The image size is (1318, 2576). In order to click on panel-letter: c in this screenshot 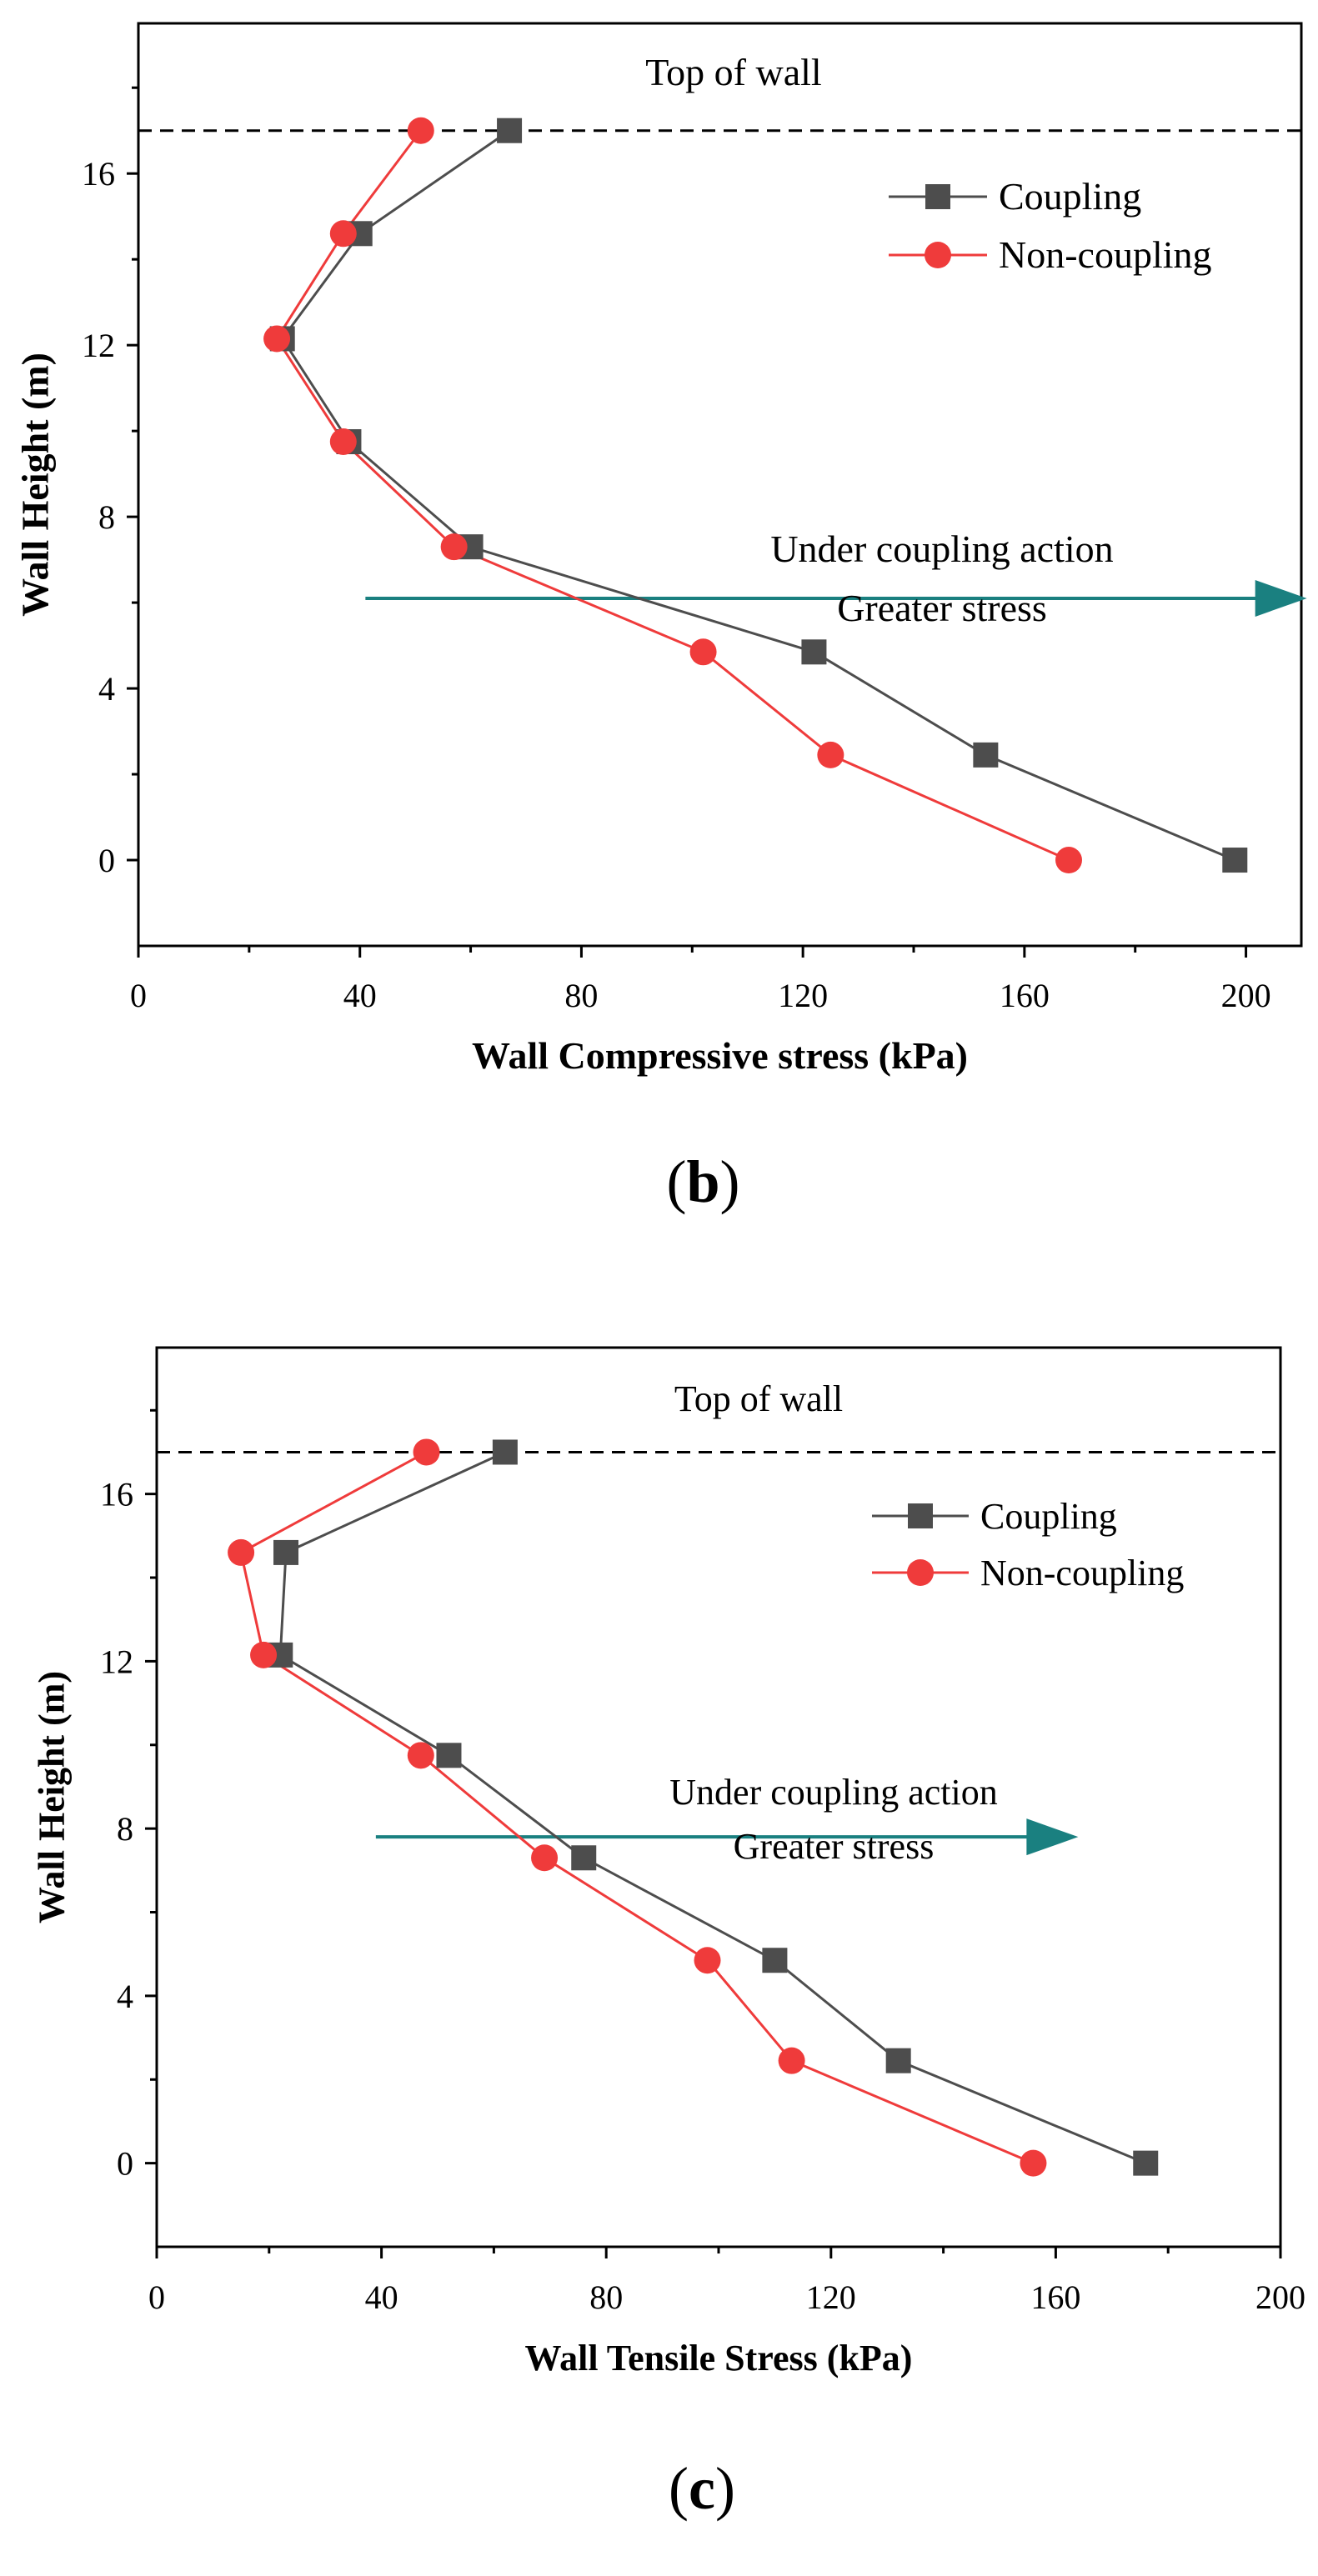, I will do `click(702, 2489)`.